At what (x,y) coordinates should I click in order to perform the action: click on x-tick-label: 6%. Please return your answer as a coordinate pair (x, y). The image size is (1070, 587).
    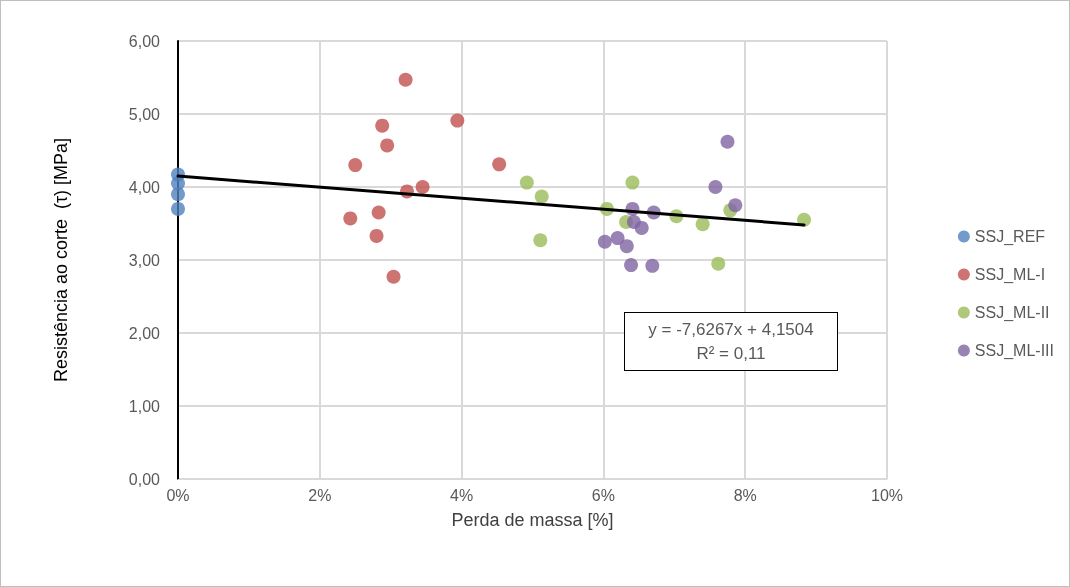
    Looking at the image, I should click on (603, 495).